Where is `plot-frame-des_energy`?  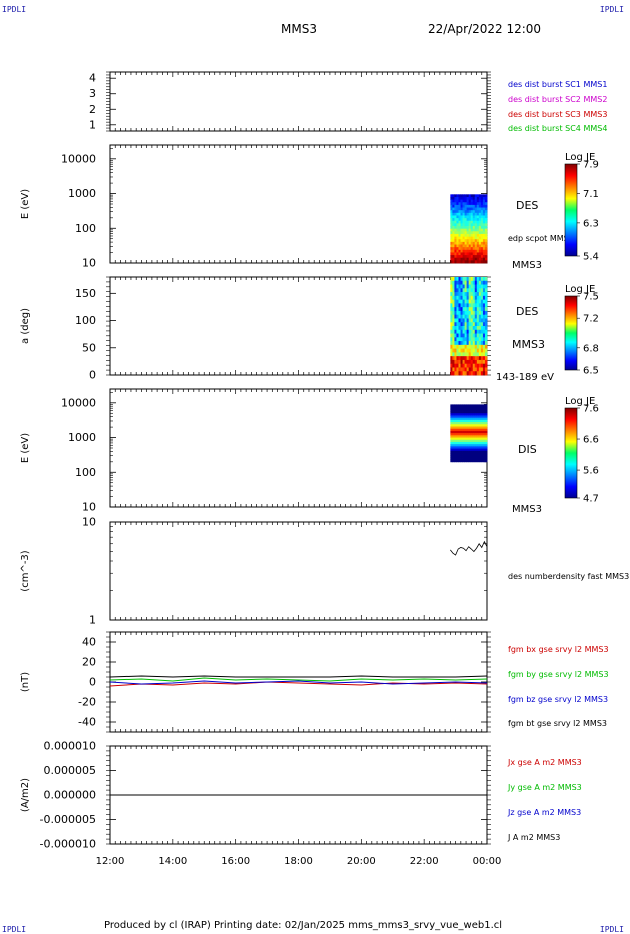
plot-frame-des_energy is located at coordinates (298, 204).